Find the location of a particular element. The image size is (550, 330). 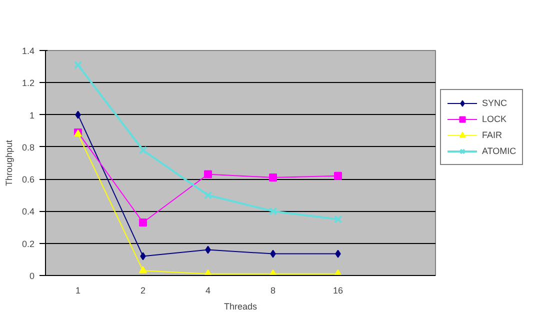

legend-label: LOCK is located at coordinates (494, 119).